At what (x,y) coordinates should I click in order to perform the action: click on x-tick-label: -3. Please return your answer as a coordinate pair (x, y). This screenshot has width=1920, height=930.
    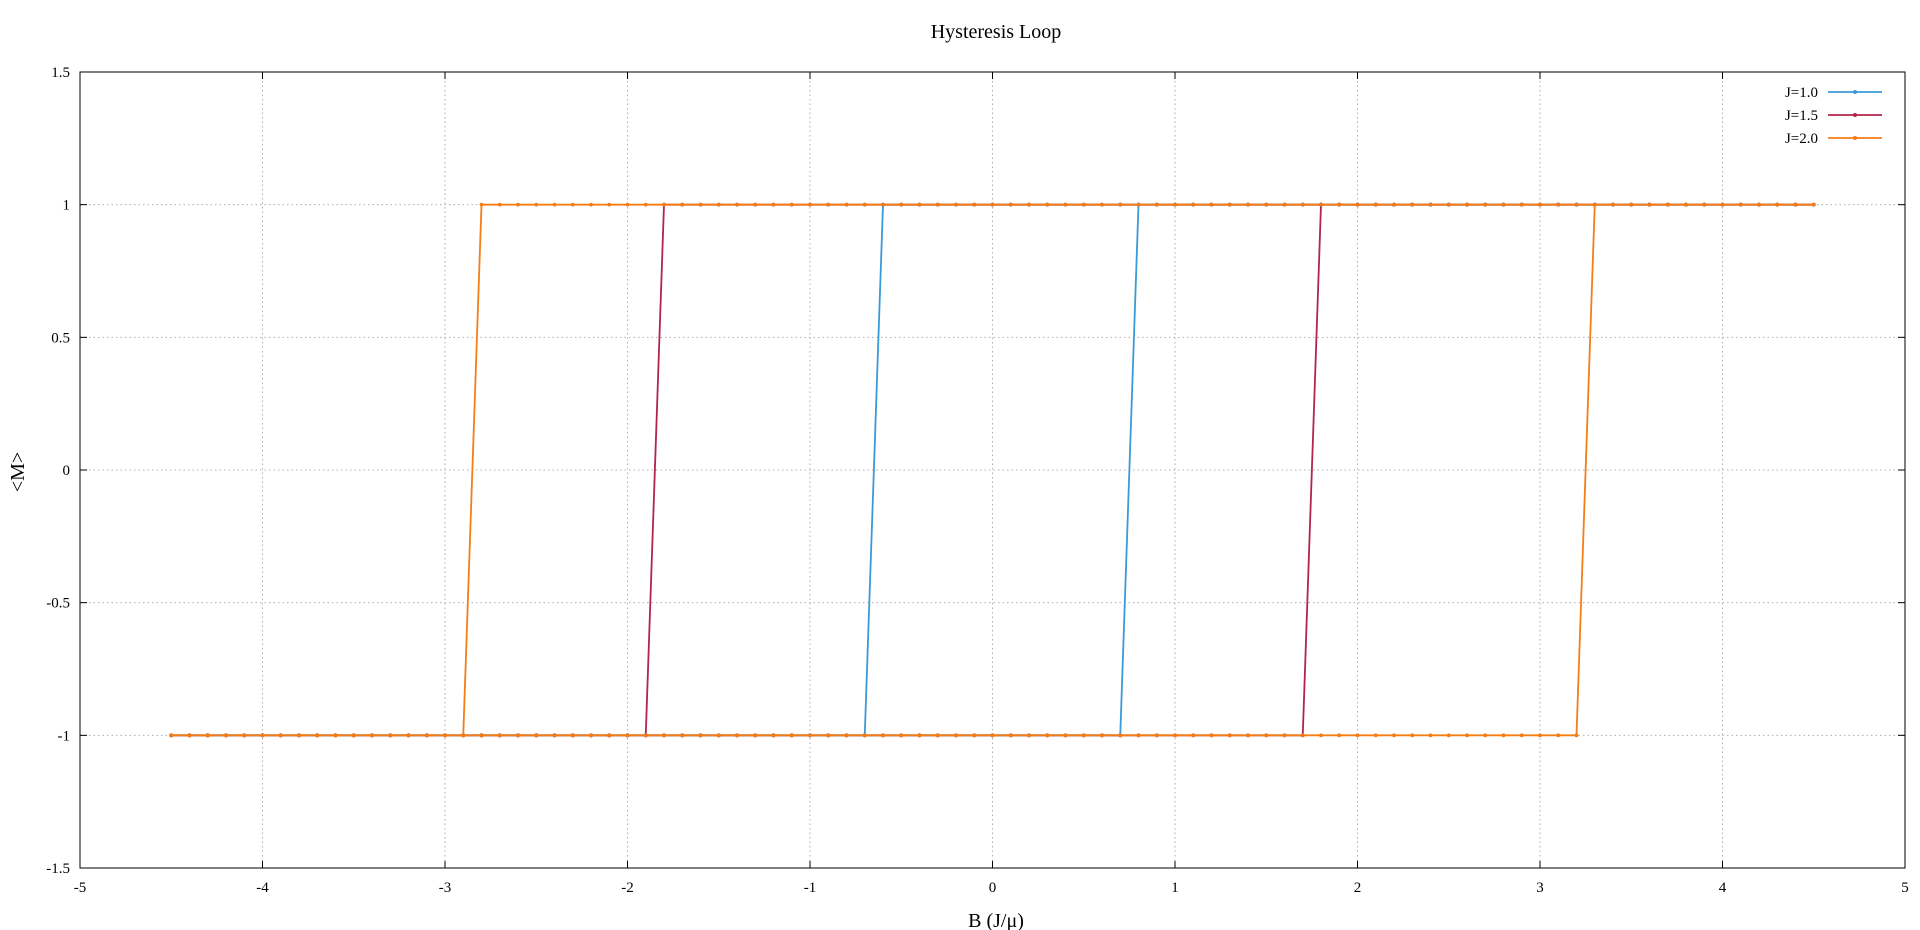
    Looking at the image, I should click on (445, 888).